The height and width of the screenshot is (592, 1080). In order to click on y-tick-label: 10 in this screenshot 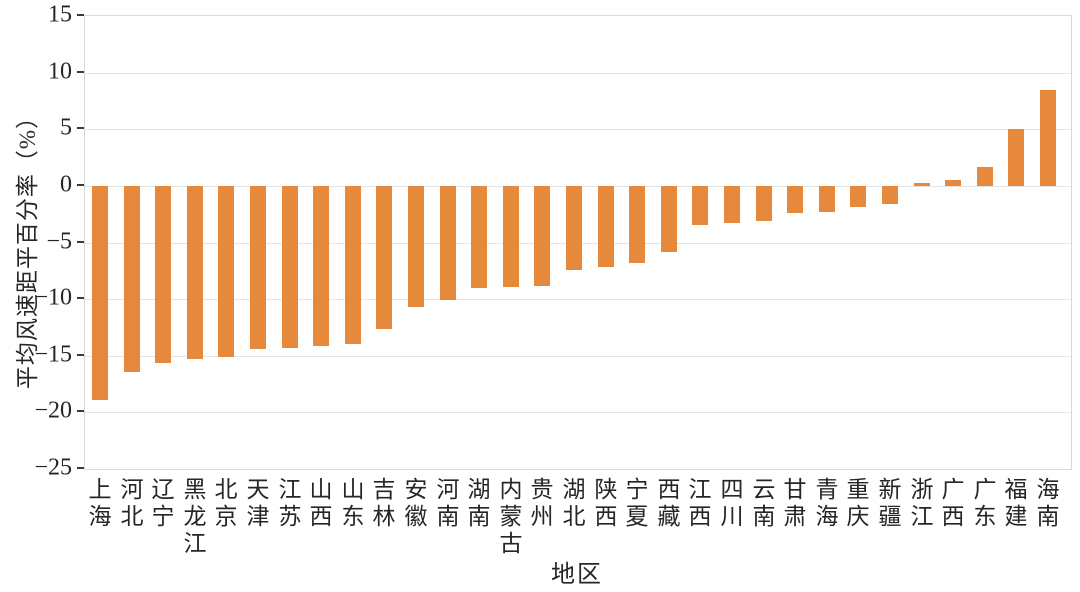, I will do `click(60, 71)`.